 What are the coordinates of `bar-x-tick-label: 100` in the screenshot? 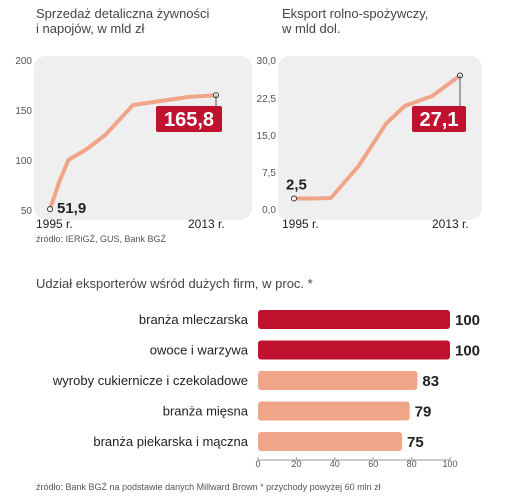 It's located at (449, 464).